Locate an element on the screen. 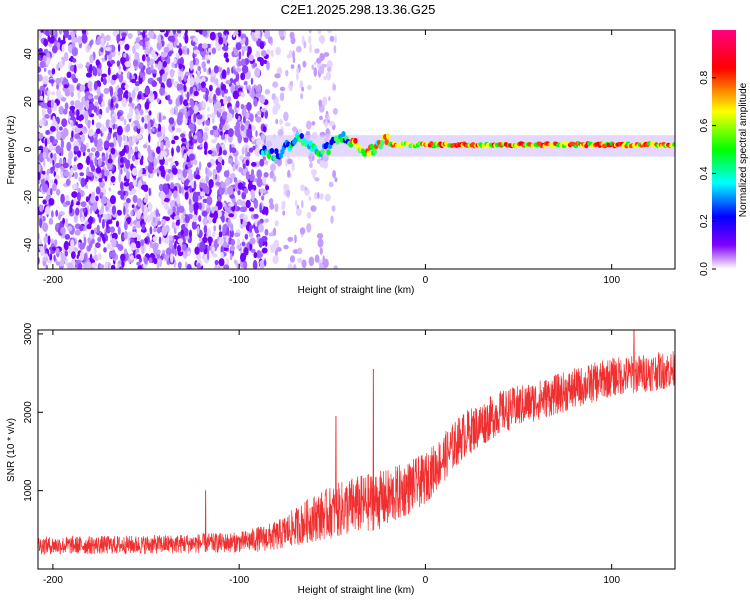 The height and width of the screenshot is (600, 750). spectrogram-y-tick-label: 40 is located at coordinates (28, 54).